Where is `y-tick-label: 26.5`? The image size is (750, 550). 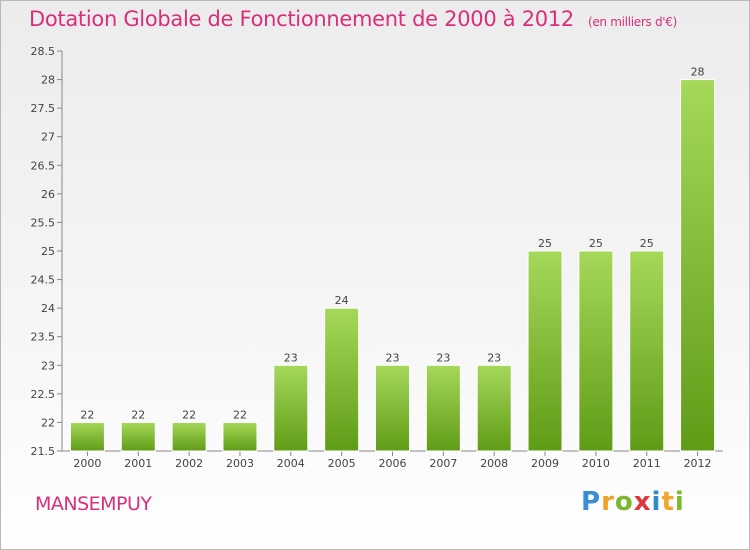
y-tick-label: 26.5 is located at coordinates (43, 165).